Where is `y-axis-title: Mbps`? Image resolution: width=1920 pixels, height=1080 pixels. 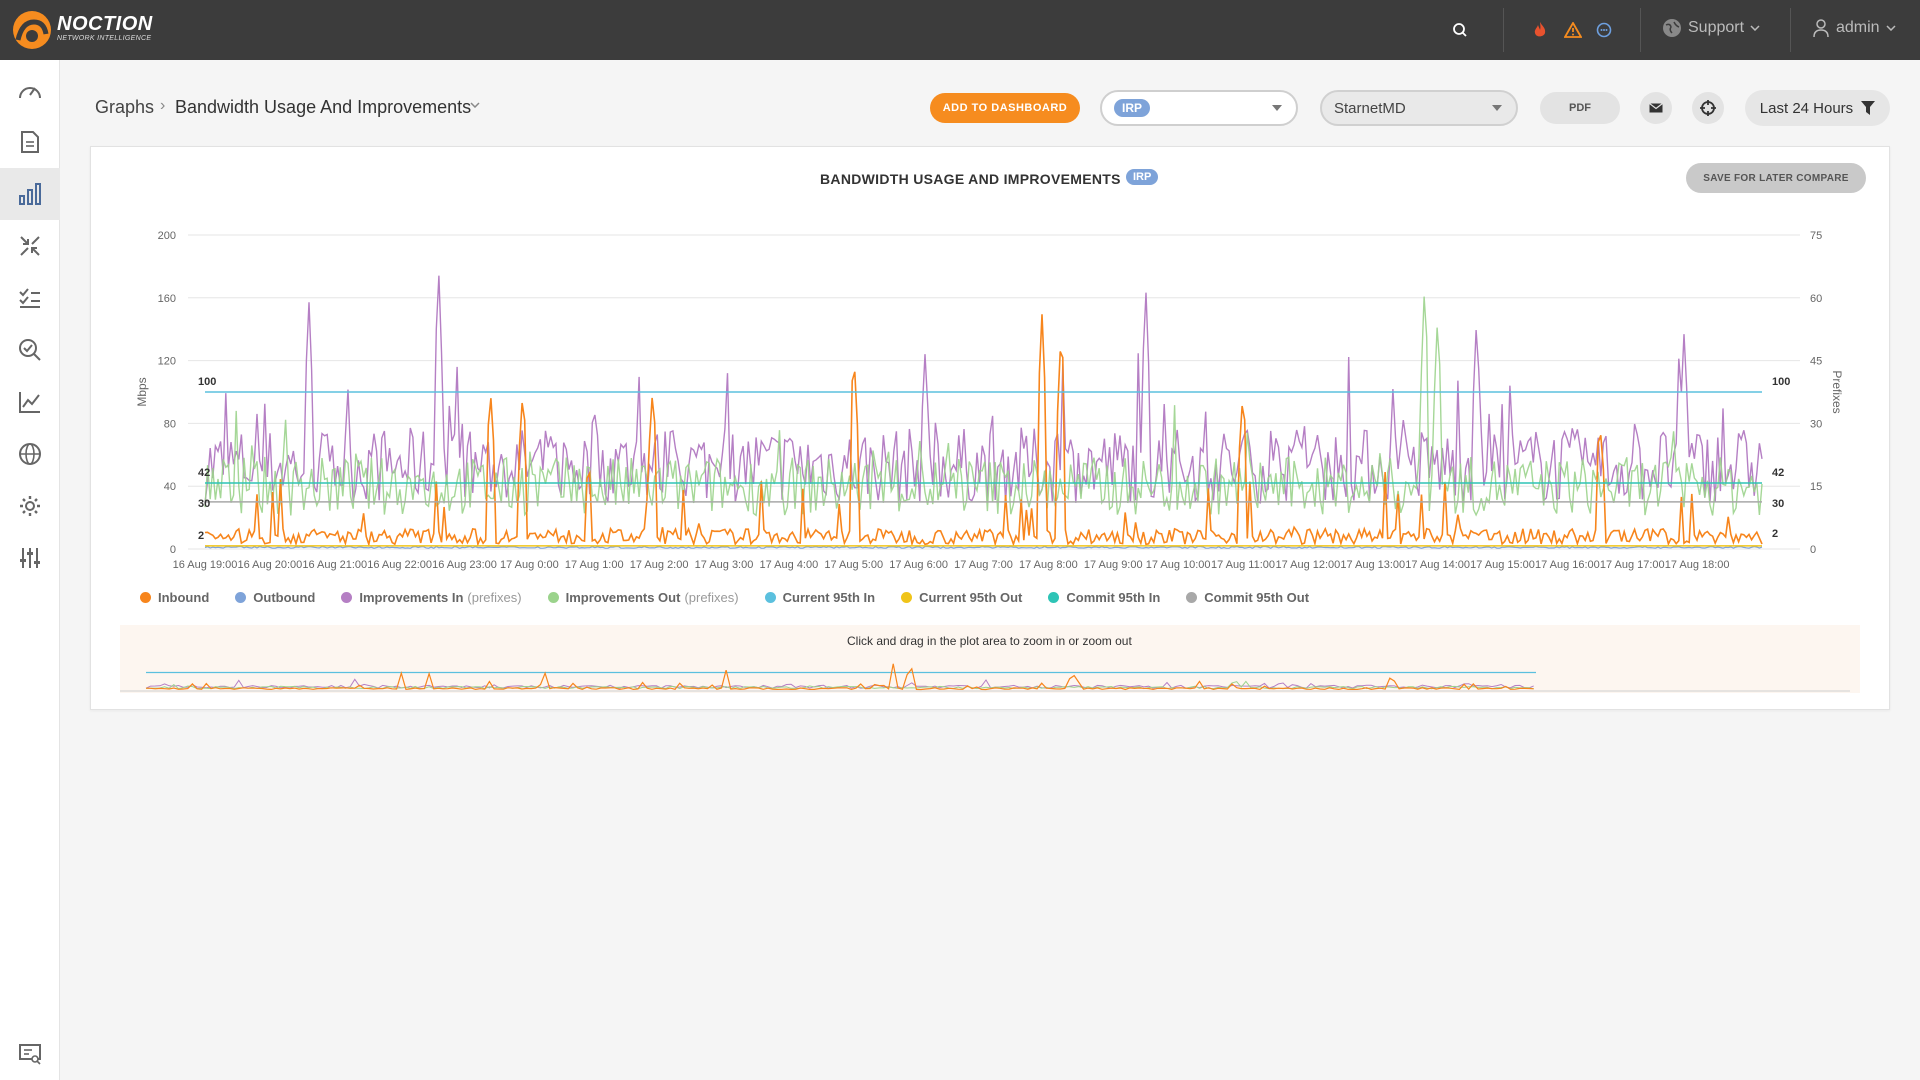 y-axis-title: Mbps is located at coordinates (142, 391).